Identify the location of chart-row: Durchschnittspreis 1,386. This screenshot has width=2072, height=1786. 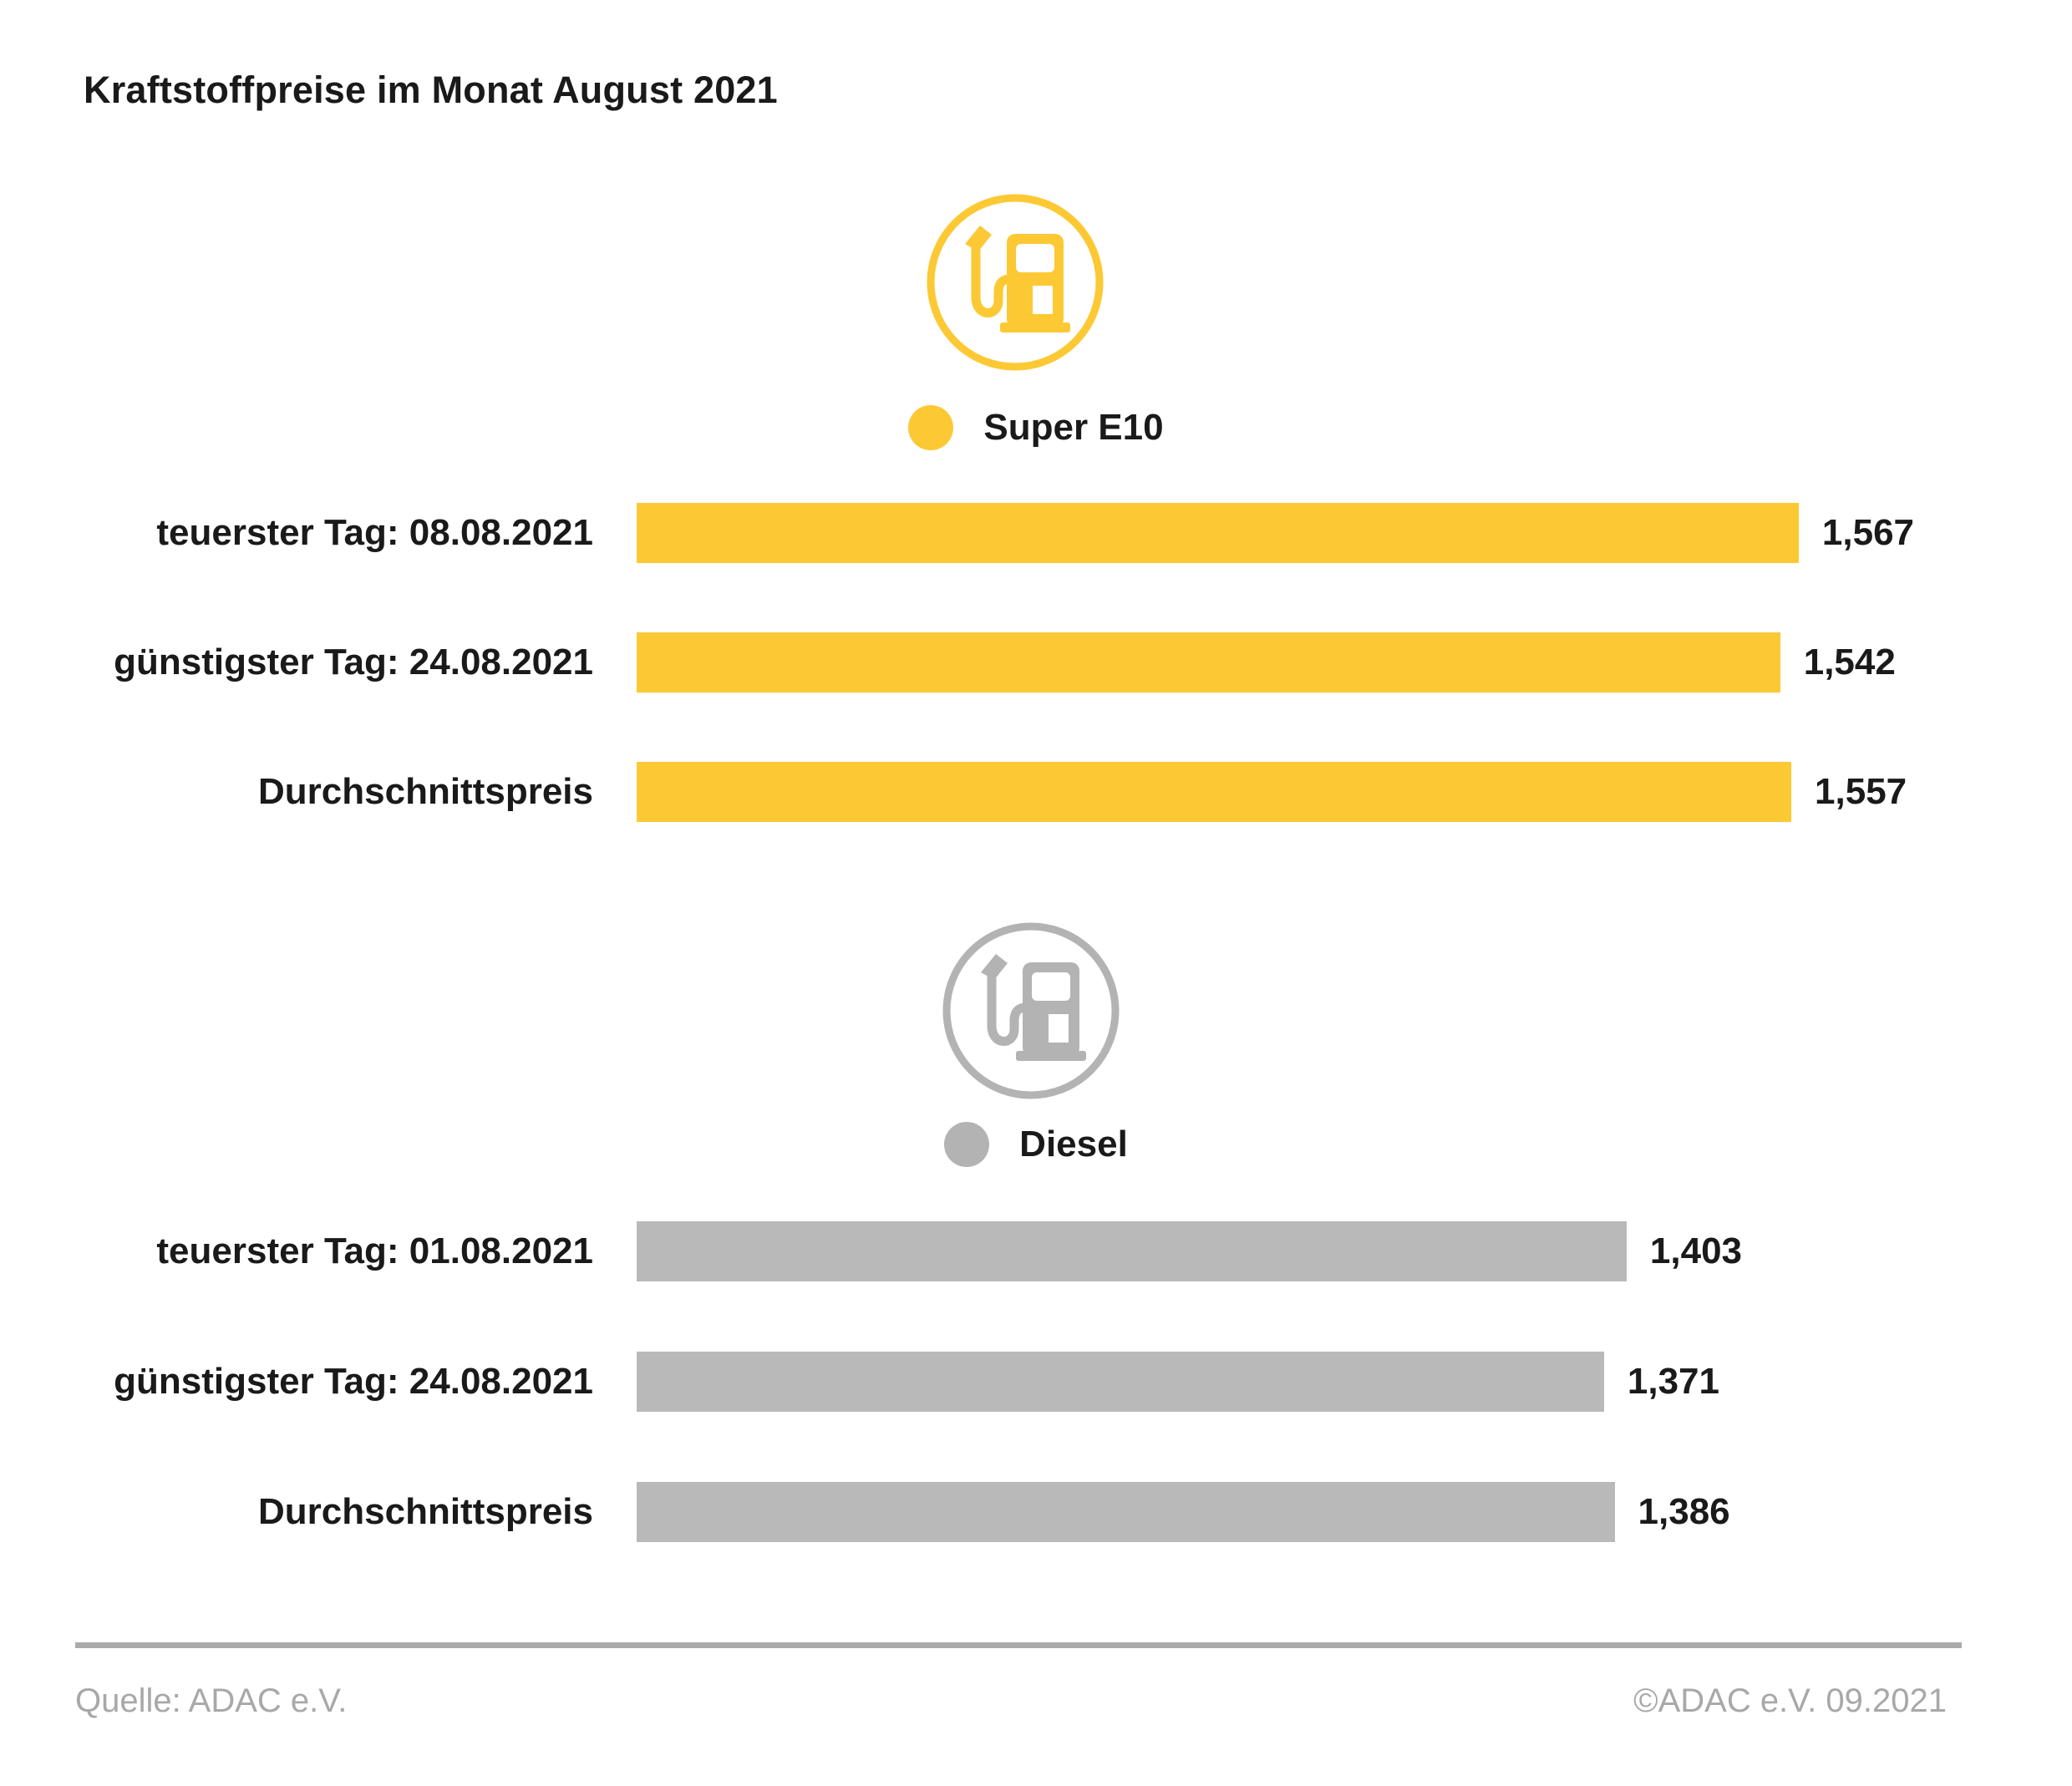
(1036, 1512).